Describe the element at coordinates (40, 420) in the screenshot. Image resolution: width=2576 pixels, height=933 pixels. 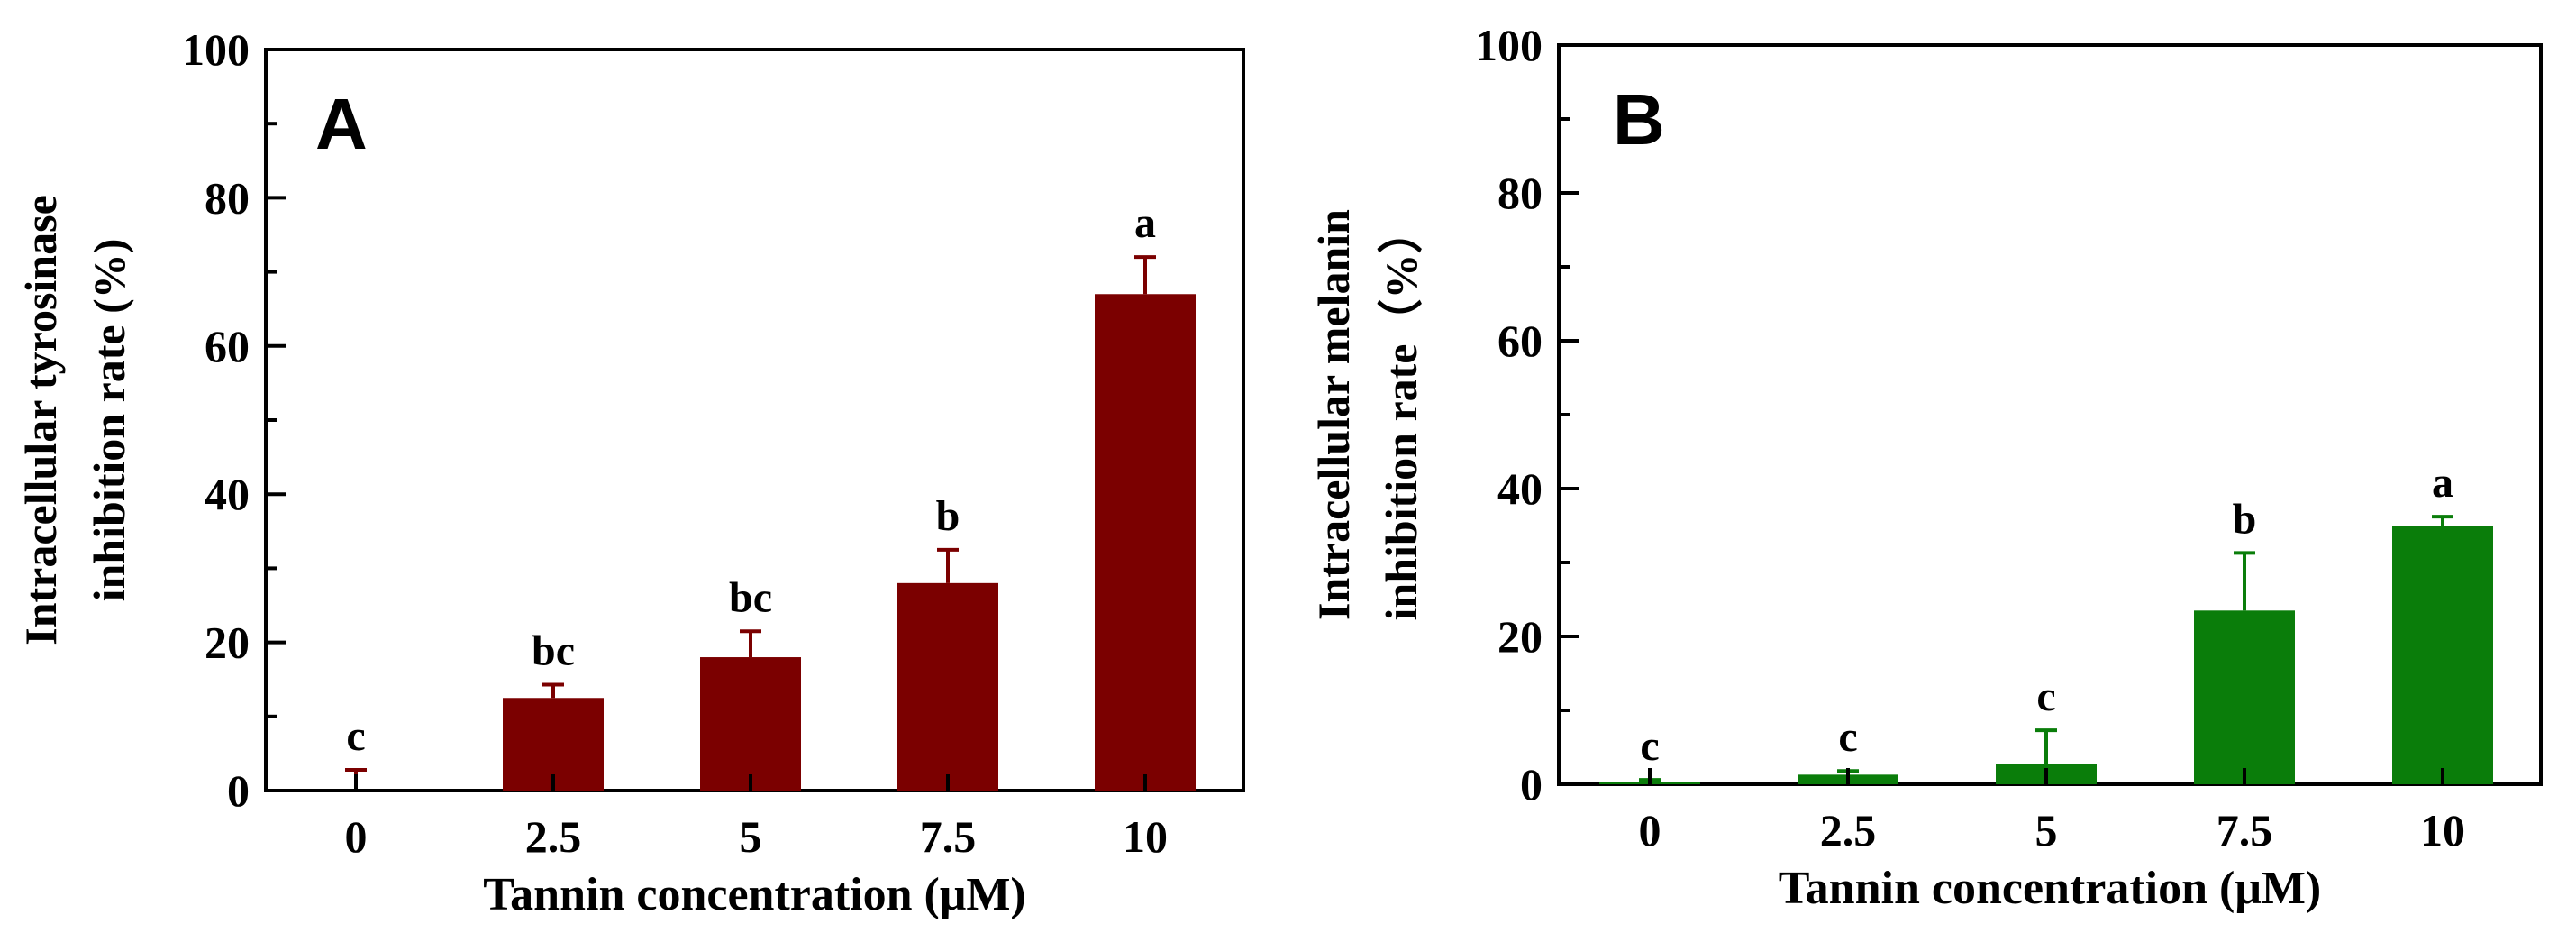
I see `y-axis-label-line: Intracellular tyrosinase` at that location.